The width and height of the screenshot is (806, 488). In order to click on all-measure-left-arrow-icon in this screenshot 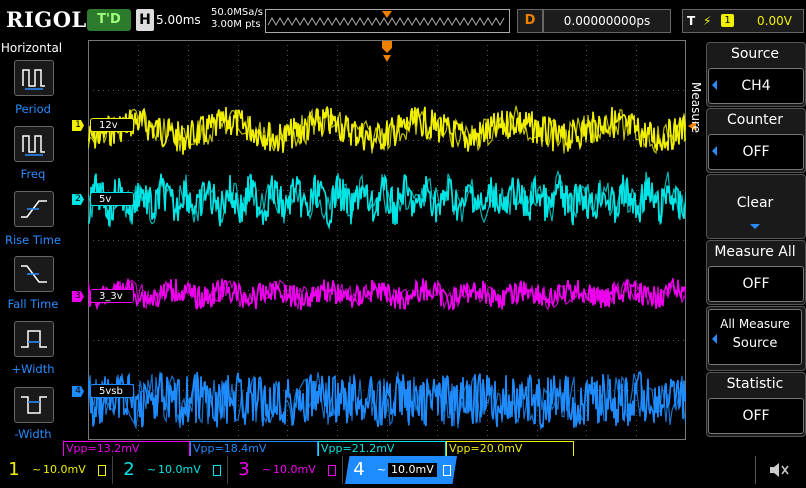, I will do `click(714, 339)`.